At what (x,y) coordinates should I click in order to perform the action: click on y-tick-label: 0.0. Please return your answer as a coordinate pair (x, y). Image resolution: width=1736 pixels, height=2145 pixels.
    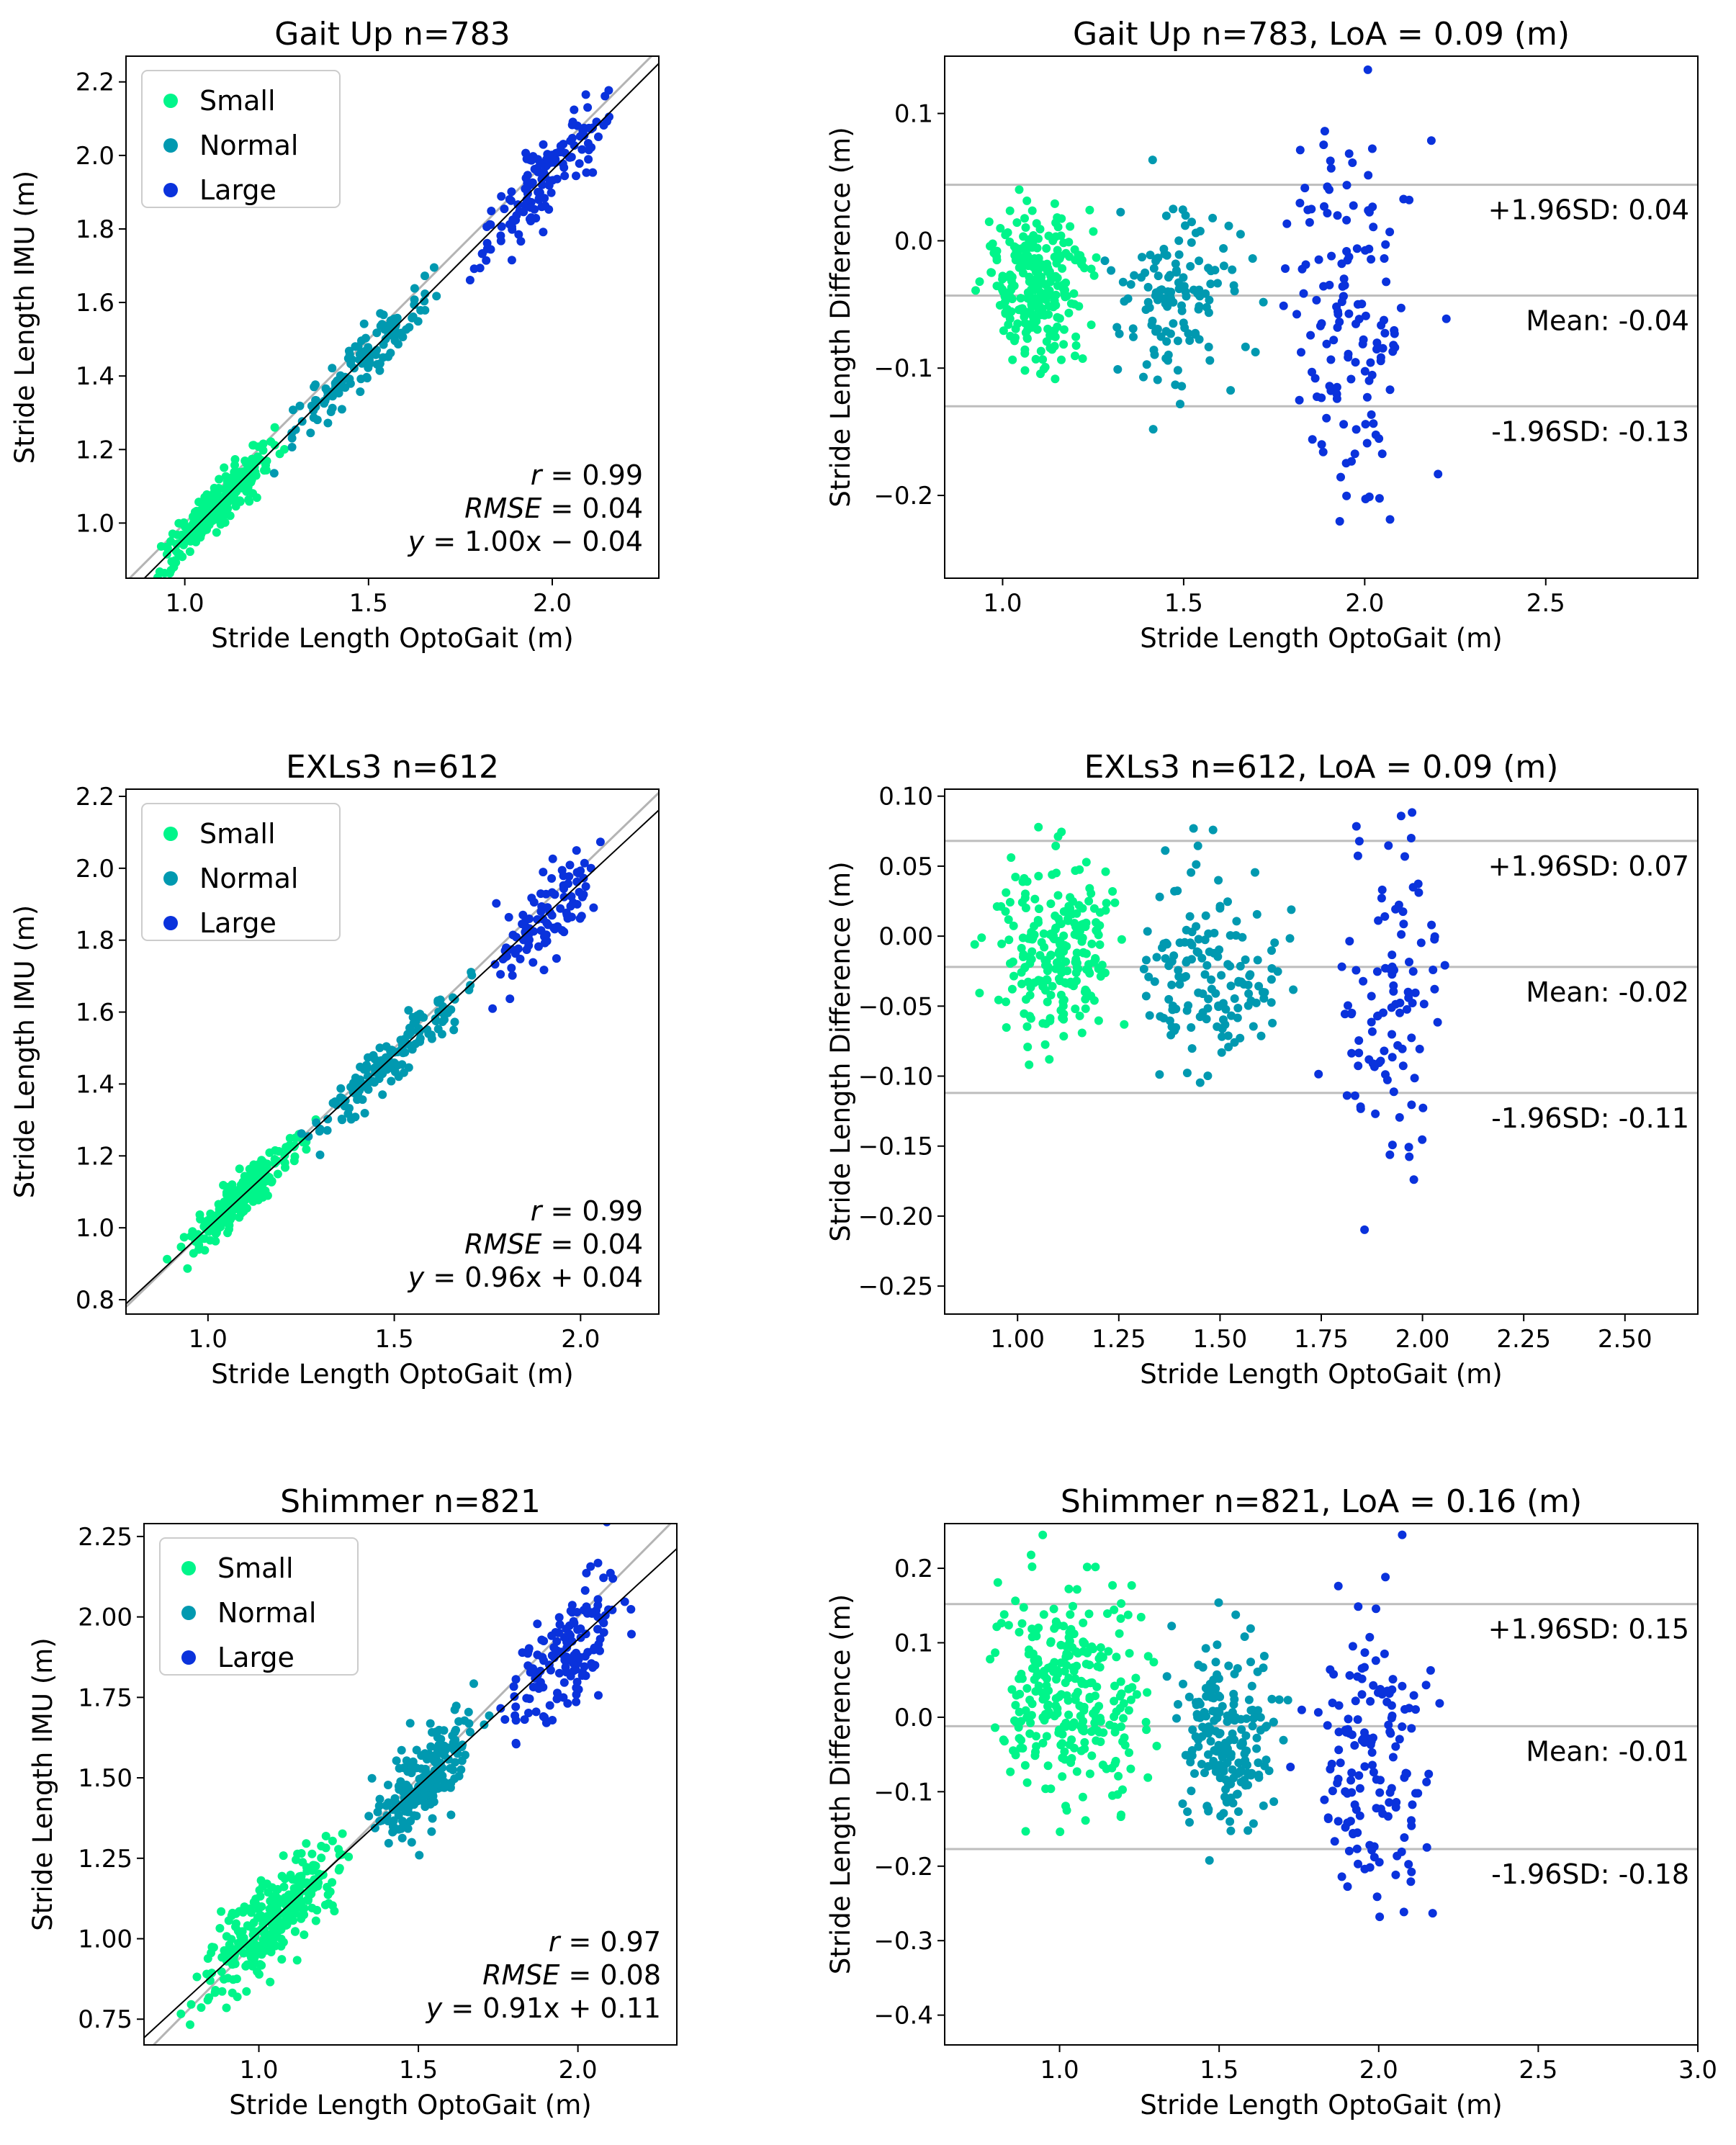
    Looking at the image, I should click on (914, 1718).